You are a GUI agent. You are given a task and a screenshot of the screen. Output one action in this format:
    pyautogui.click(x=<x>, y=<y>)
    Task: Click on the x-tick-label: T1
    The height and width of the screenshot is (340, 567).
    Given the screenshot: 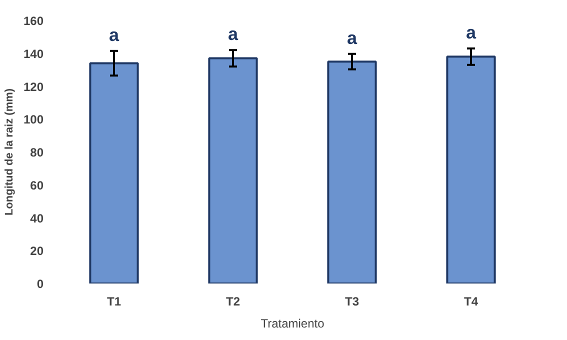 What is the action you would take?
    pyautogui.click(x=114, y=301)
    